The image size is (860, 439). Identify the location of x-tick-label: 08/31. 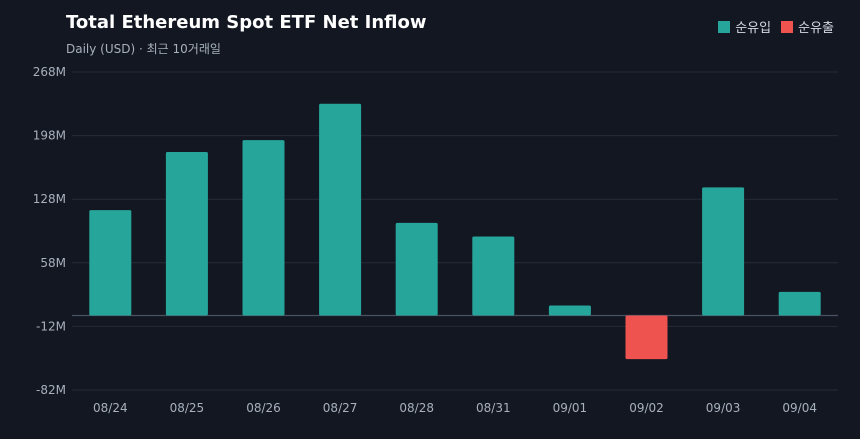
(493, 408).